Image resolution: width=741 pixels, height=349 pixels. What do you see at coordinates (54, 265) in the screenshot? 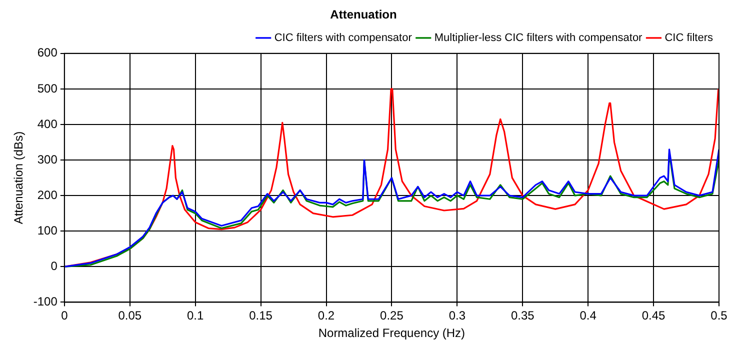
I see `y-tick-label: 0` at bounding box center [54, 265].